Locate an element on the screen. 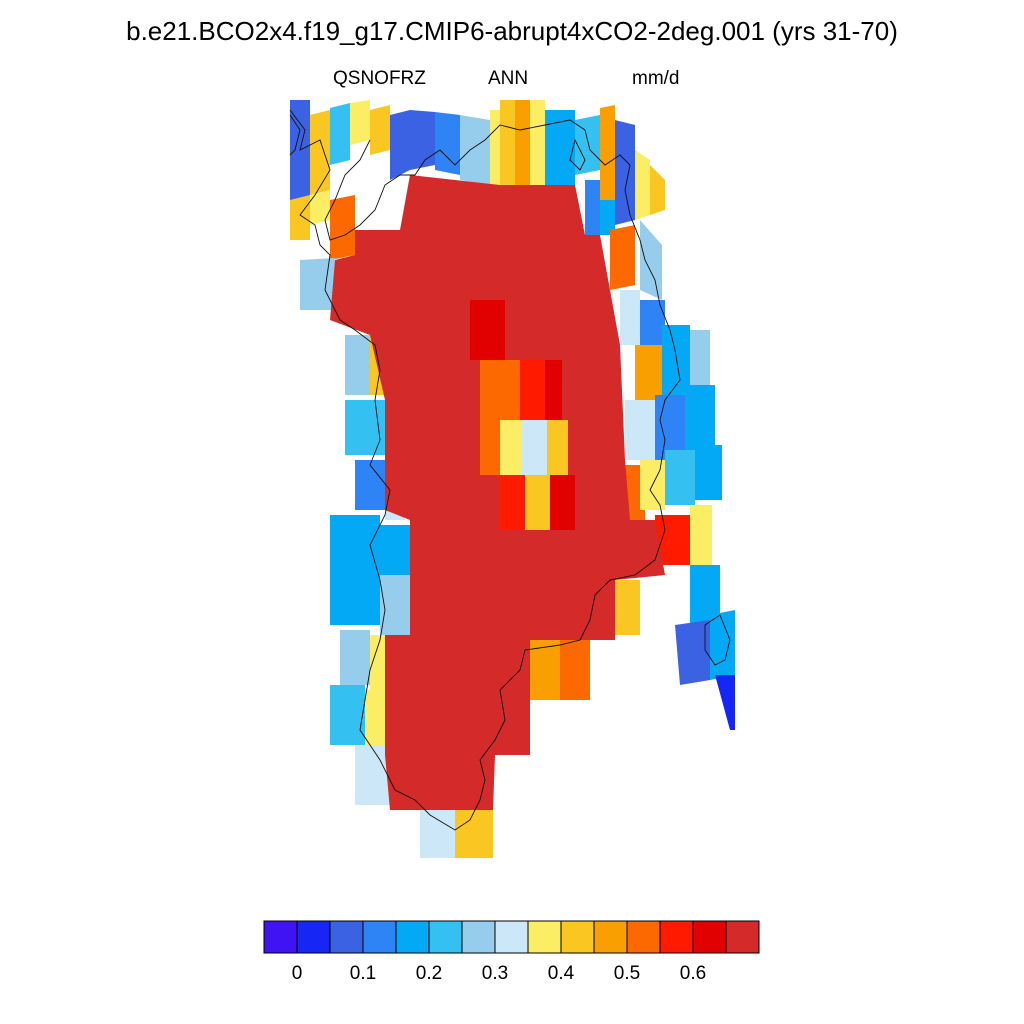 Image resolution: width=1024 pixels, height=1024 pixels. variable-label: QSNOFRZ is located at coordinates (379, 78).